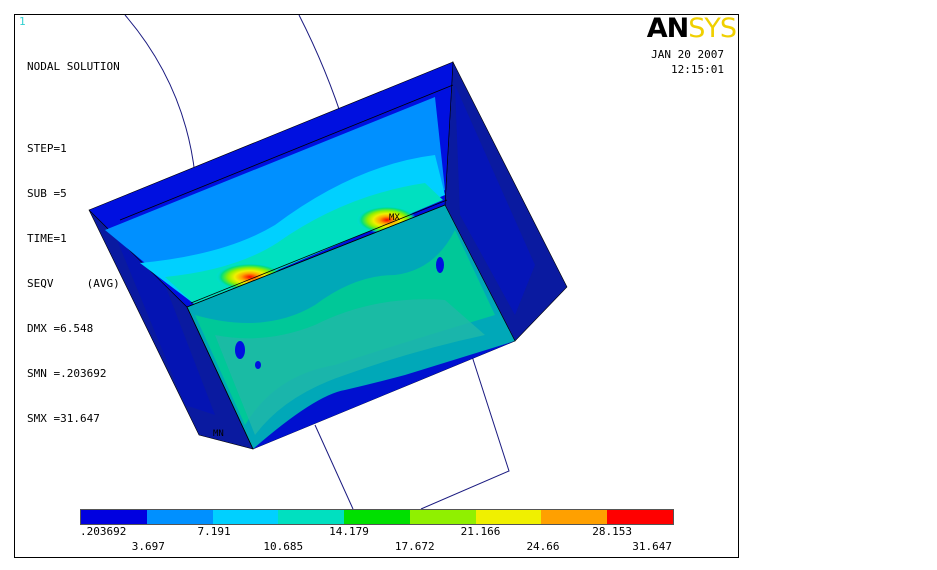 The height and width of the screenshot is (570, 937). What do you see at coordinates (687, 62) in the screenshot?
I see `timestamp: JAN 20 2007 12:15:01` at bounding box center [687, 62].